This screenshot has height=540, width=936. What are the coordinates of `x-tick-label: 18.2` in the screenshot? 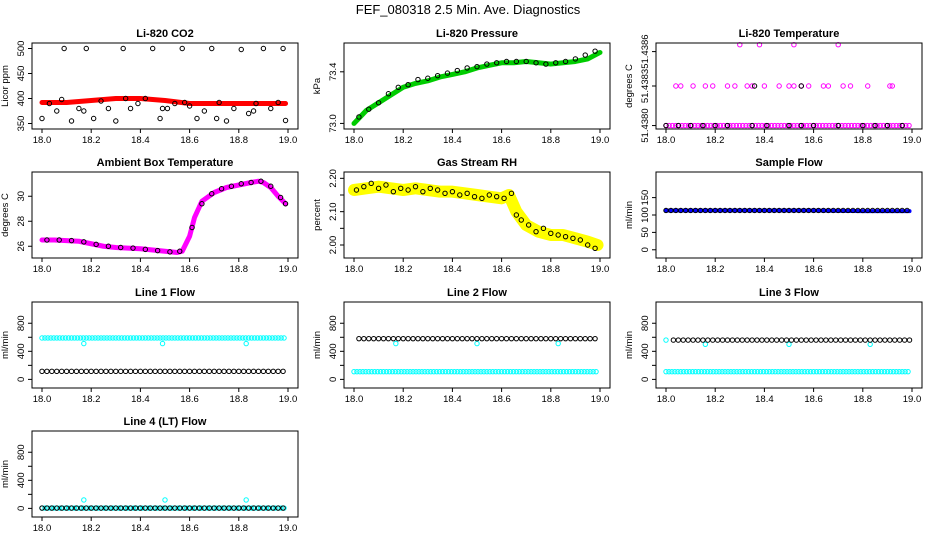 It's located at (715, 269).